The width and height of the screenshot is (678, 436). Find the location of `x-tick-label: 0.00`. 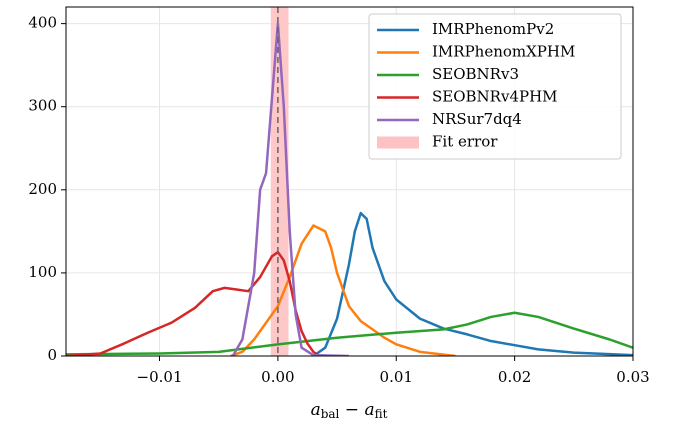

x-tick-label: 0.00 is located at coordinates (277, 377).